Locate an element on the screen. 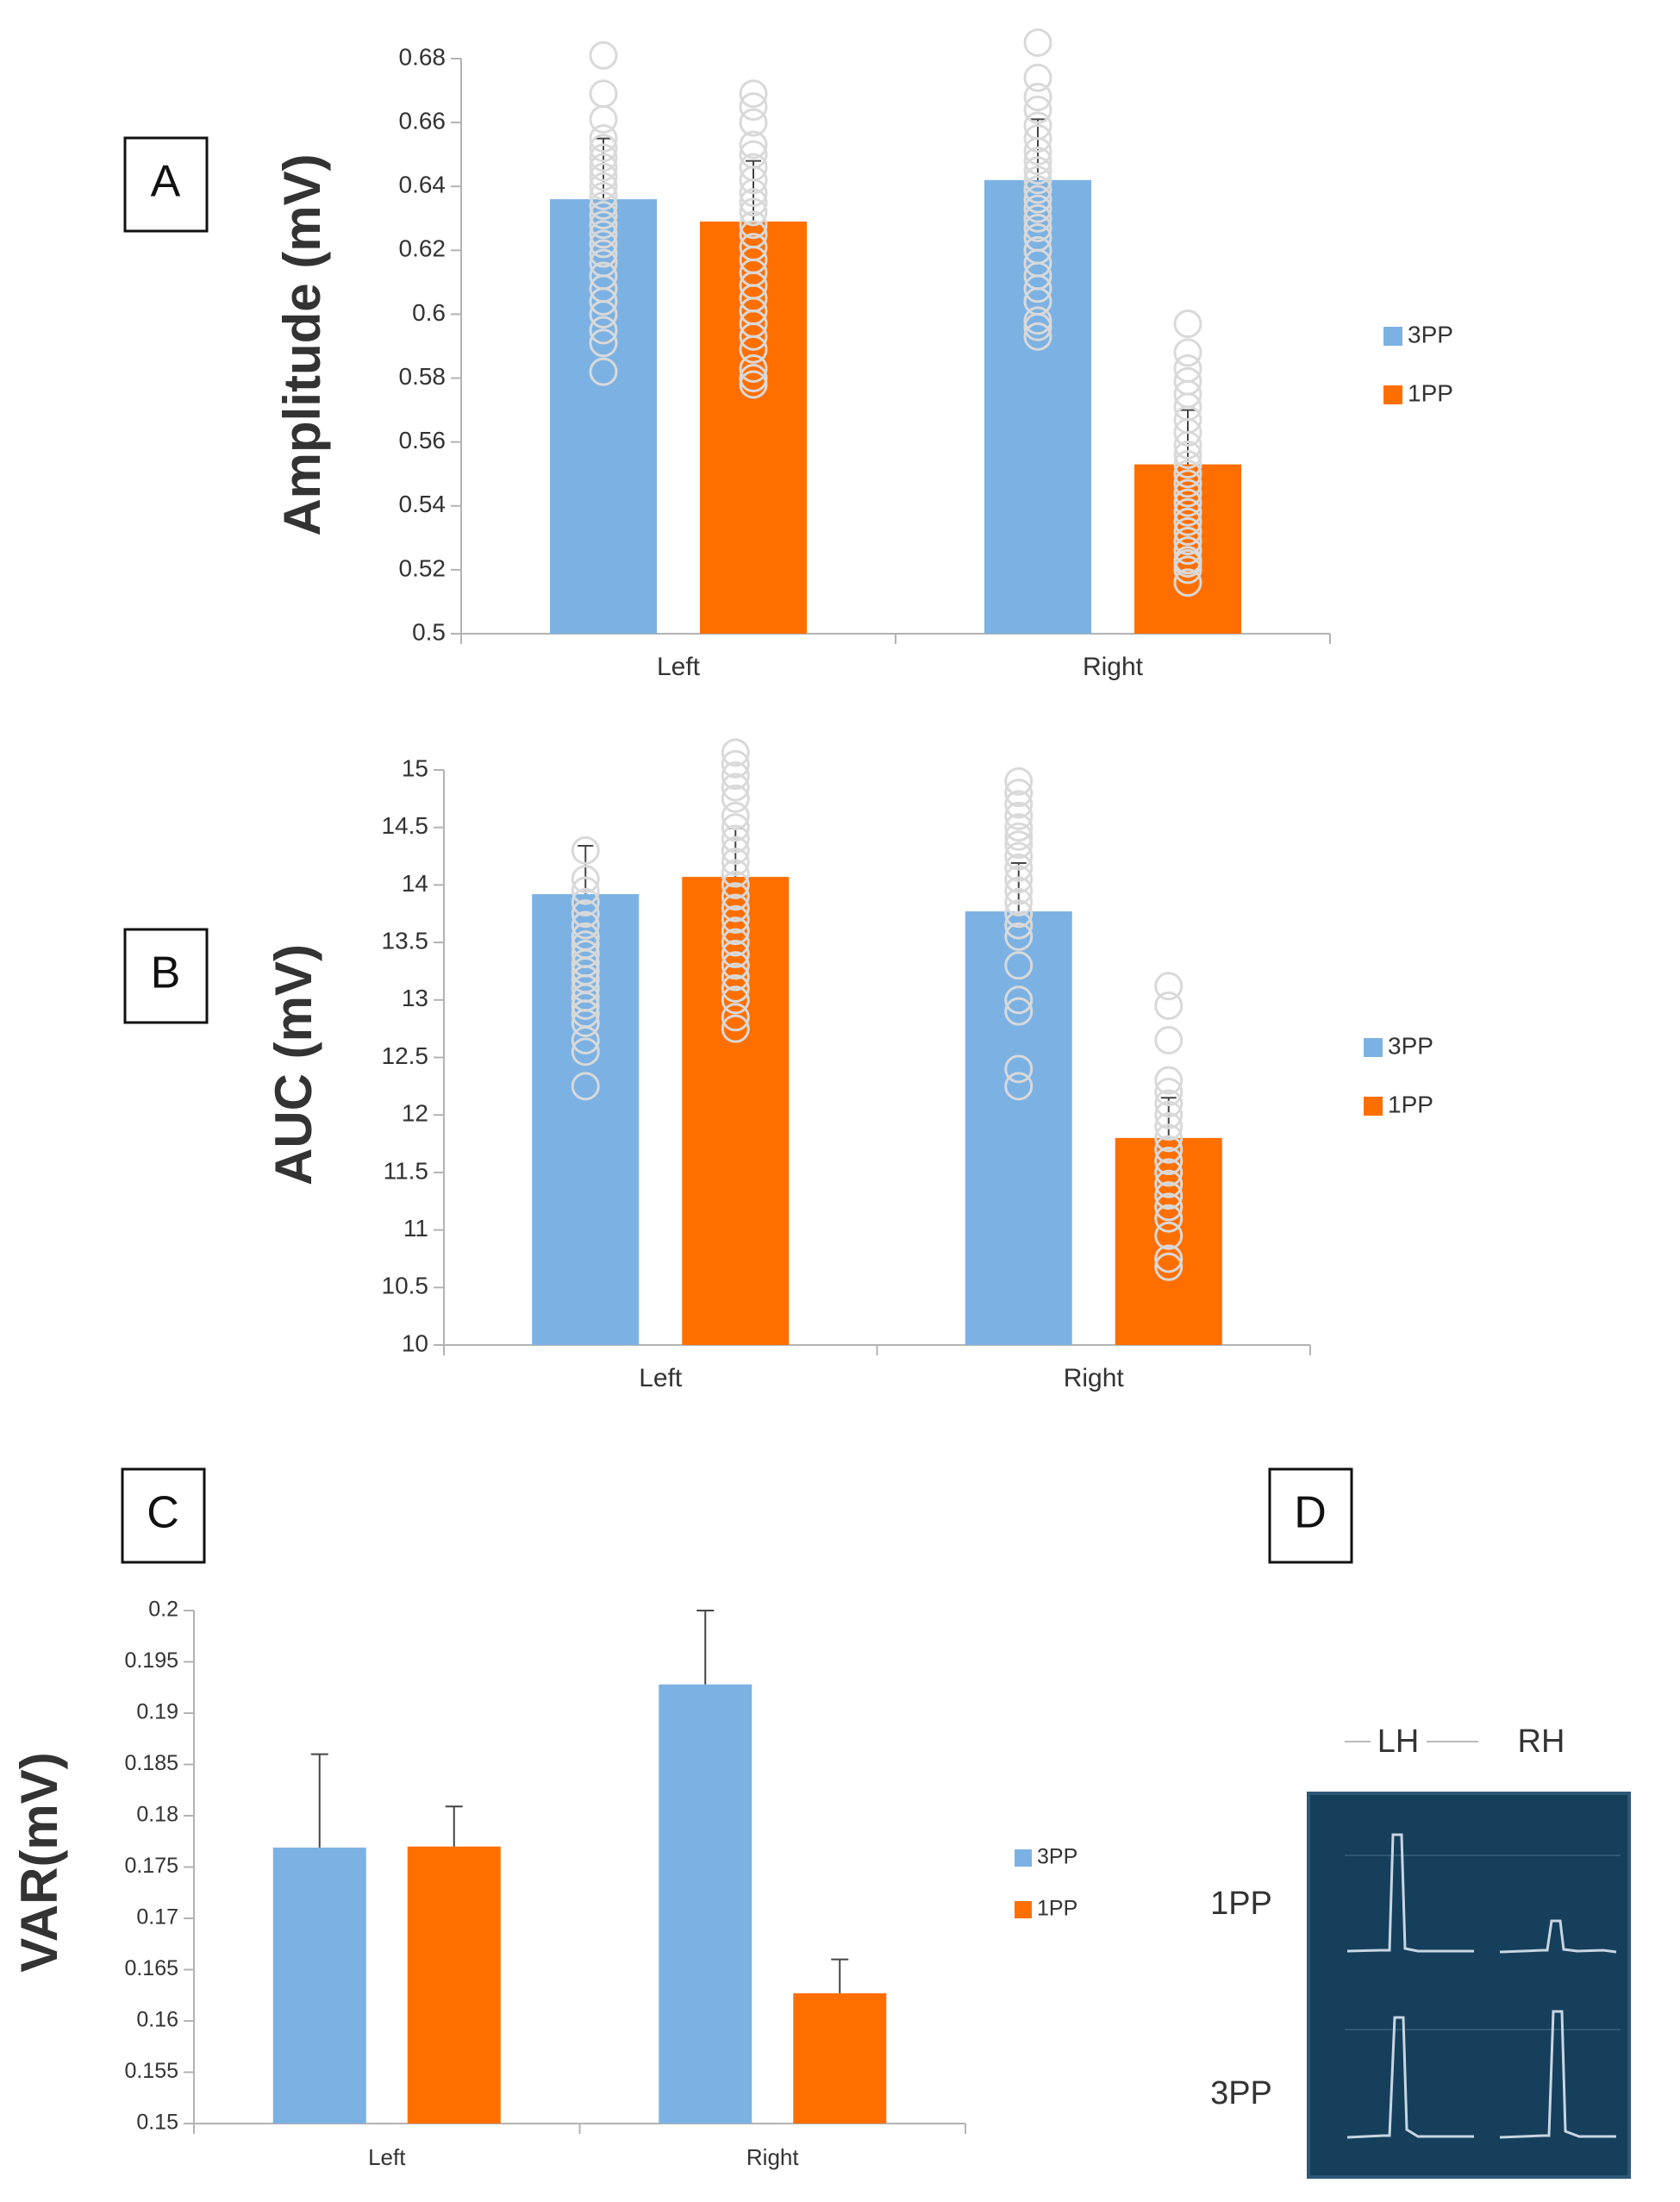  y-tick-label: 13 is located at coordinates (415, 998).